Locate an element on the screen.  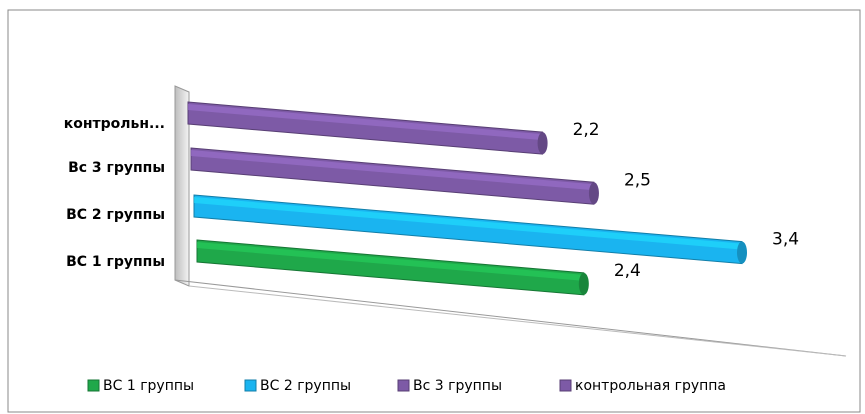
value-label: 2,2 is located at coordinates (586, 130).